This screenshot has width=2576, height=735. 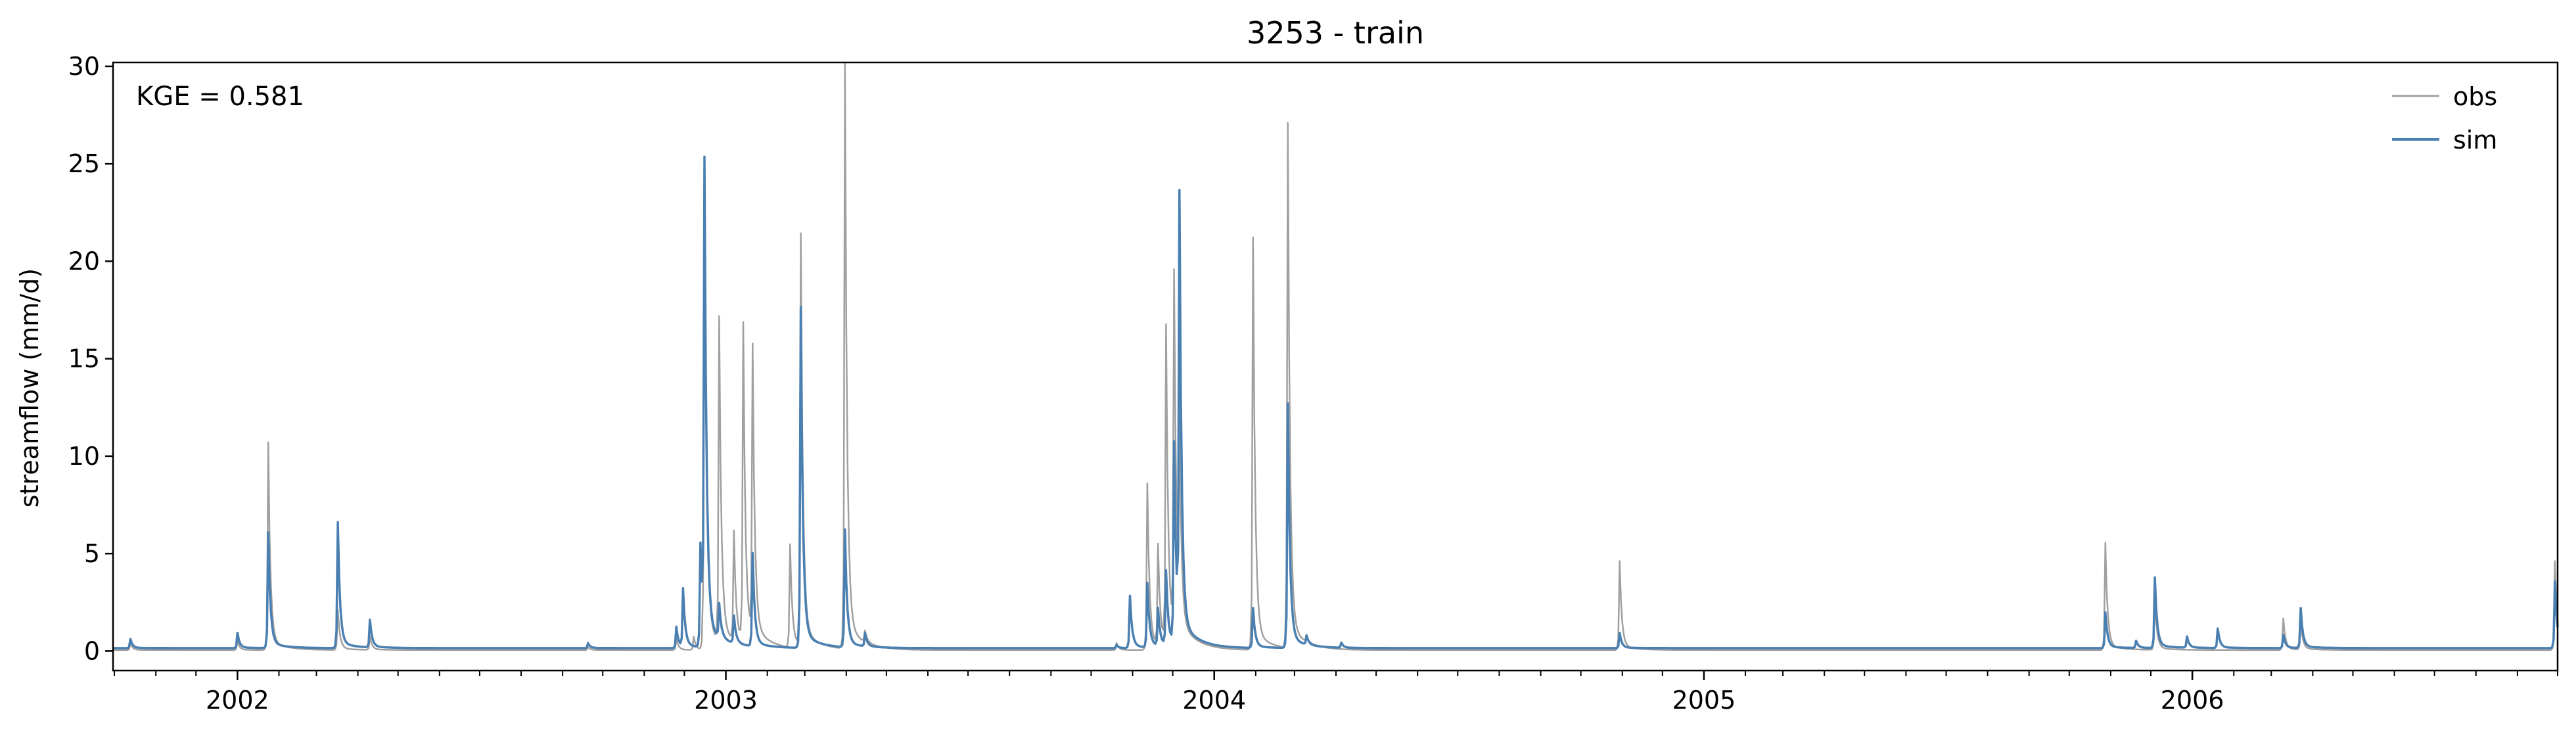 I want to click on legend-sim-label: sim, so click(x=2475, y=140).